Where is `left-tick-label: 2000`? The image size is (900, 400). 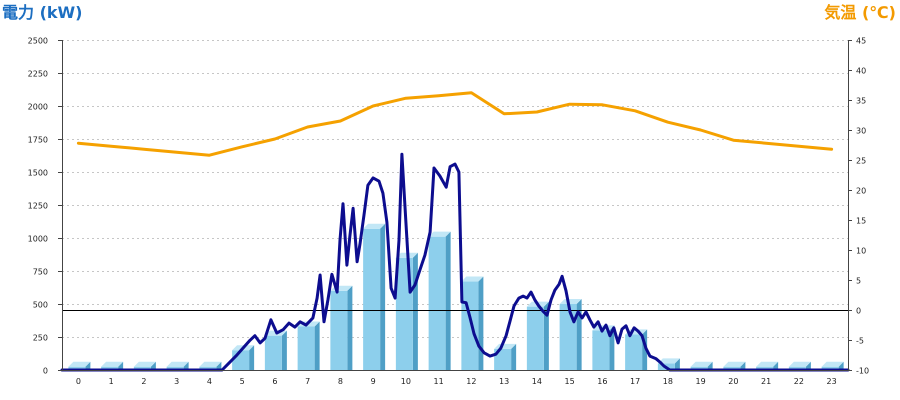
left-tick-label: 2000 is located at coordinates (38, 107).